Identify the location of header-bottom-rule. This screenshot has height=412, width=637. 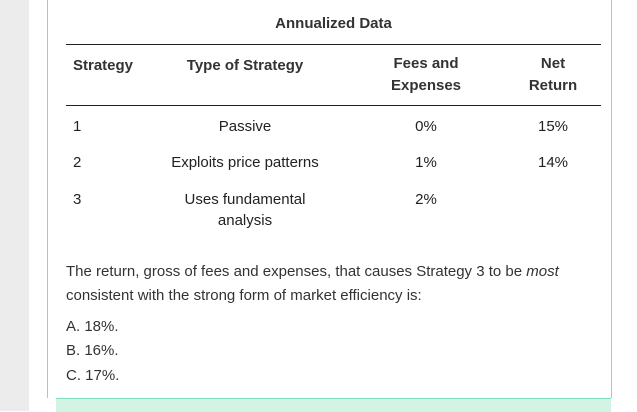
(333, 105).